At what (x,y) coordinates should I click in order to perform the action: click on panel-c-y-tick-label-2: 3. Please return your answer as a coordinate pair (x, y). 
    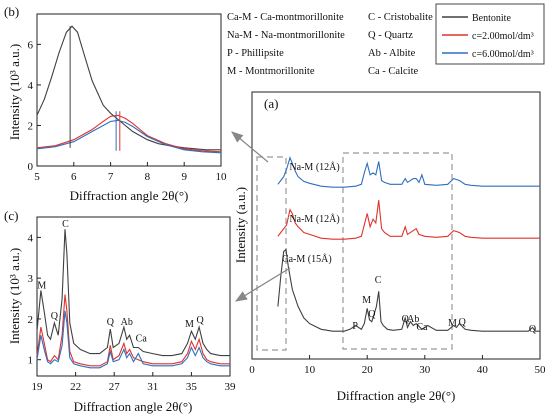
    Looking at the image, I should click on (31, 279).